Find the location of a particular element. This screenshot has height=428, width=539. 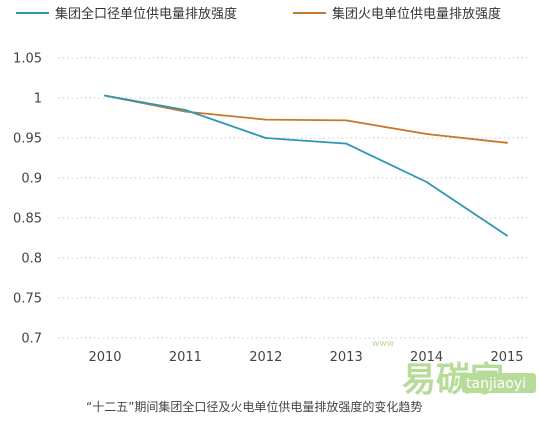

y-tick-label: 0.75 is located at coordinates (27, 299).